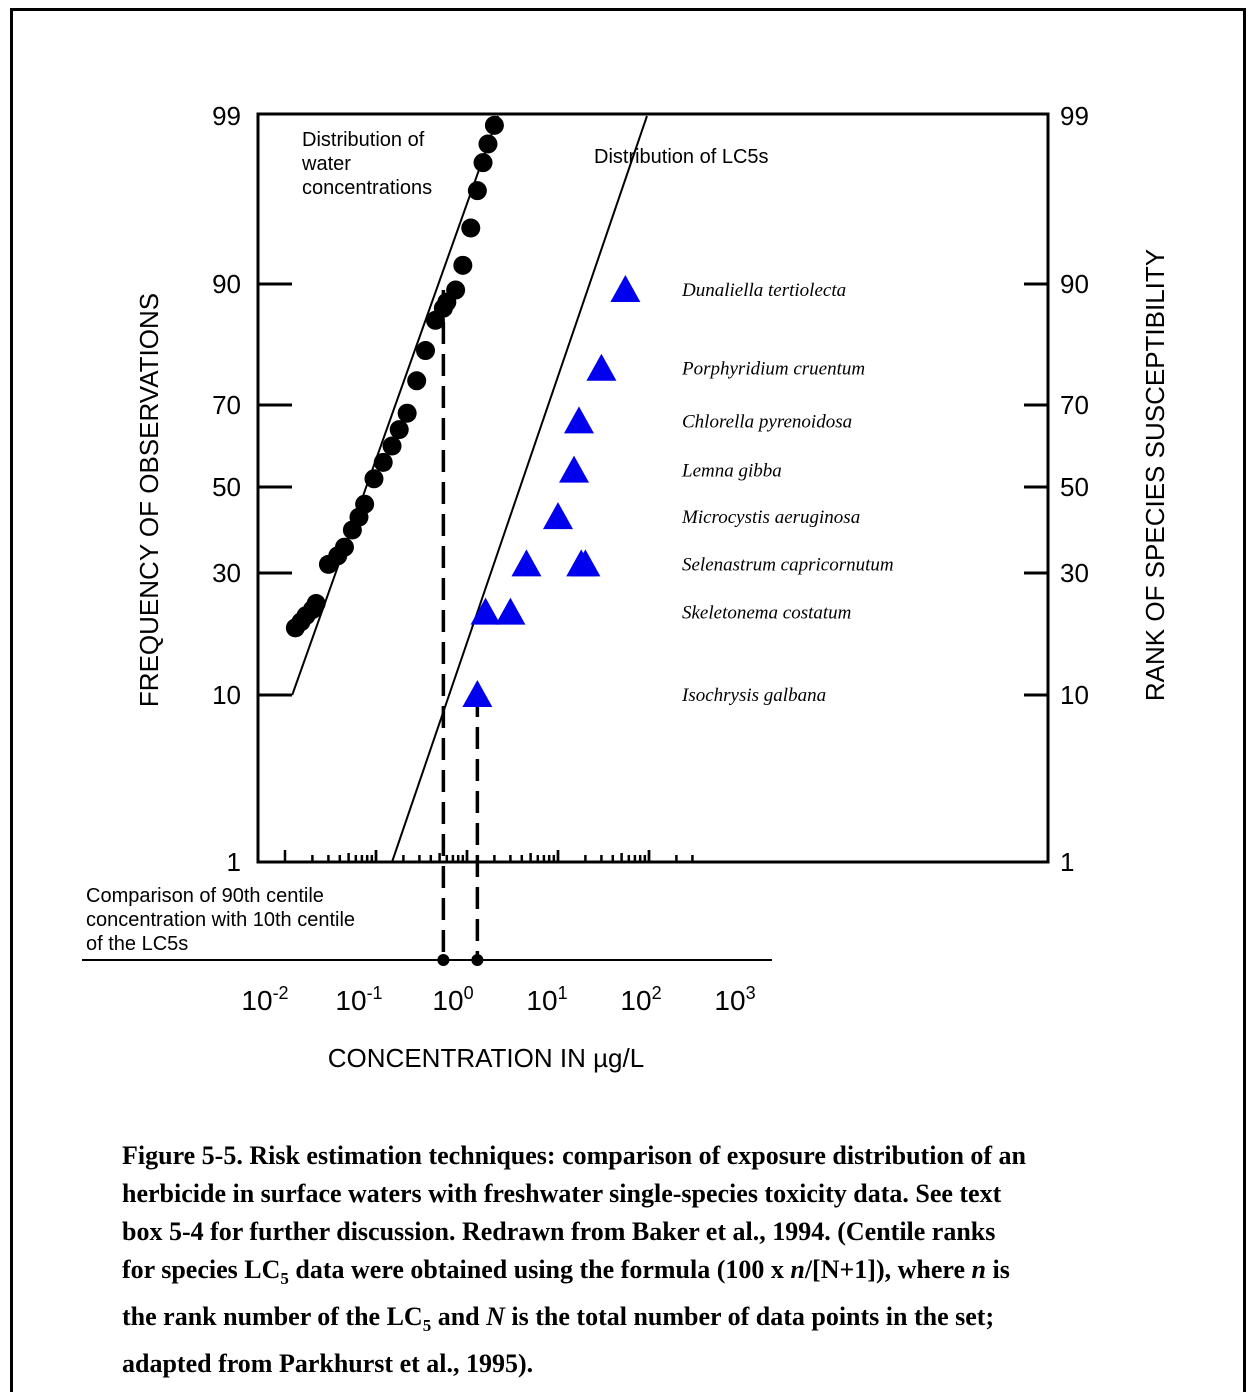  I want to click on data-marks, so click(463, 411).